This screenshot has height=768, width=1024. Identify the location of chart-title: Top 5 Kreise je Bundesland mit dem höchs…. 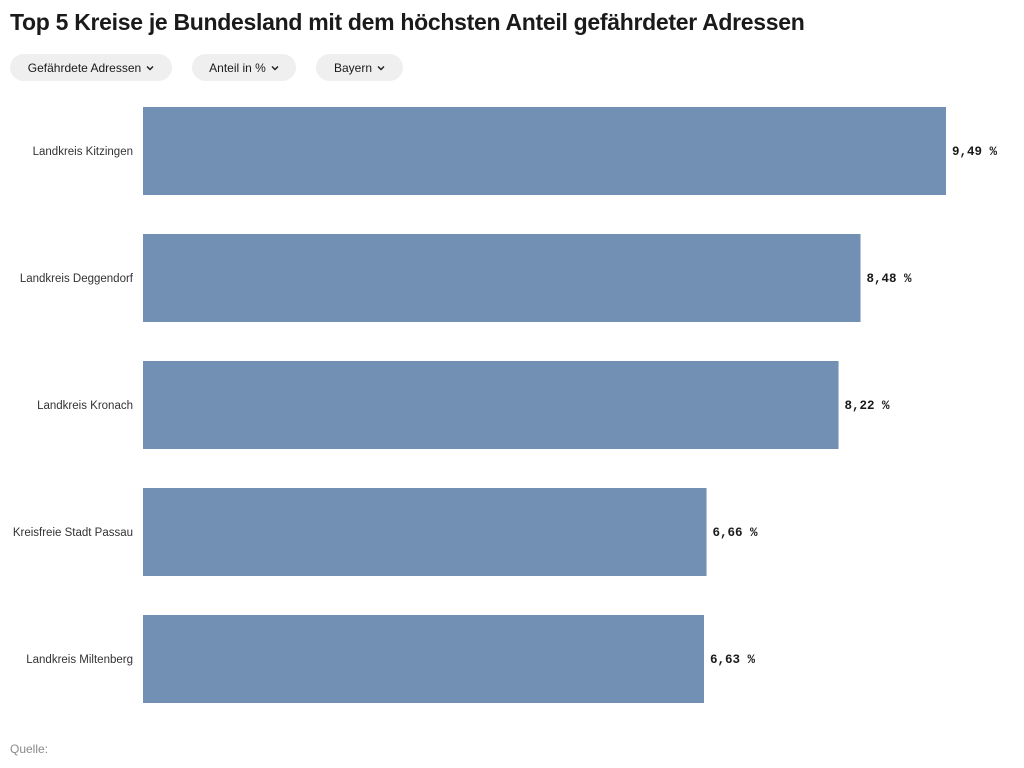
(407, 22).